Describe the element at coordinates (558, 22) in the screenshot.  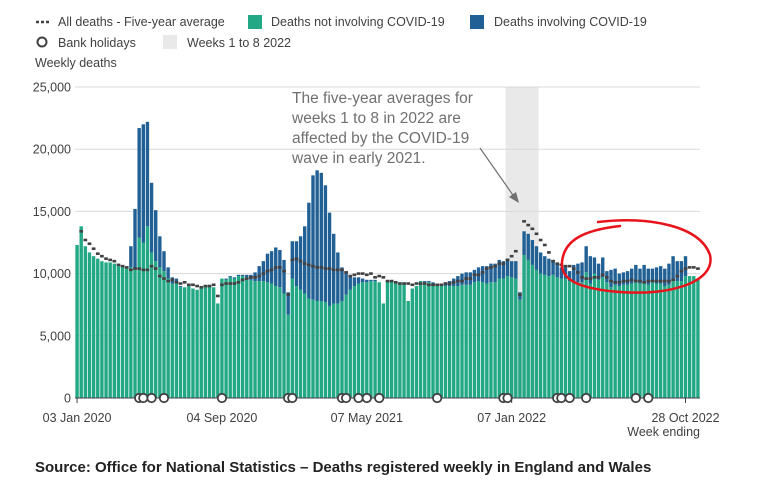
I see `legend-item-covid: Deaths involving COVID-19` at that location.